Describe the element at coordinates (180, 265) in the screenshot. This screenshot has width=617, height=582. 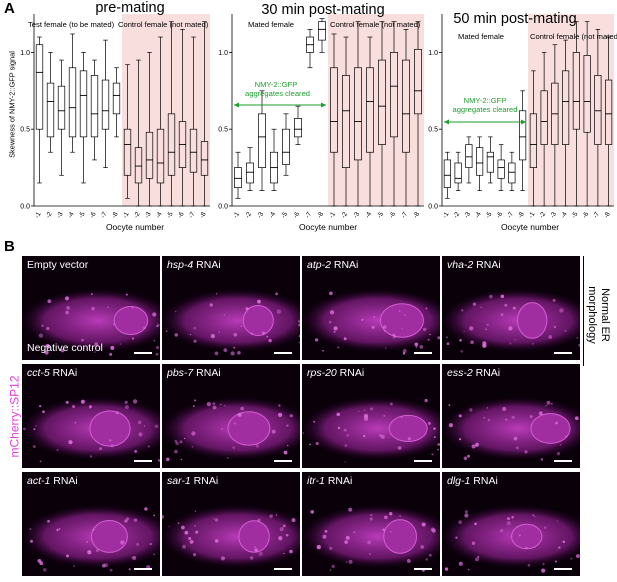
I see `tile-gene-name: hsp-4` at that location.